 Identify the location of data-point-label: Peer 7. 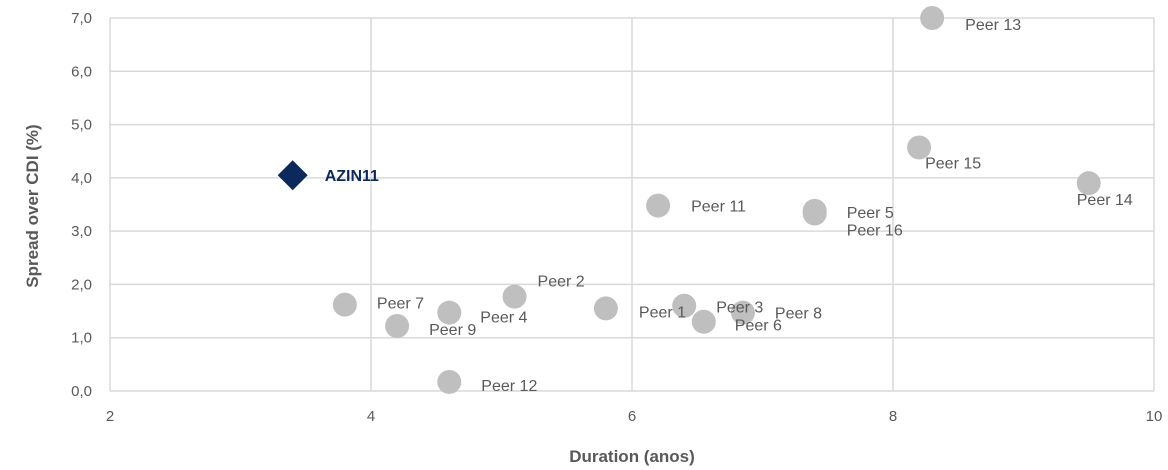
(400, 304).